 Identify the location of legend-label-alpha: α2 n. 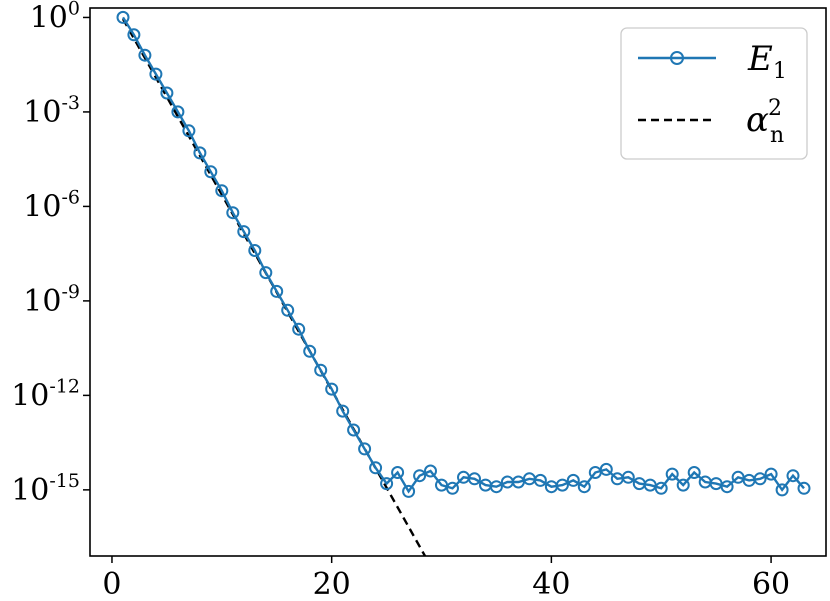
(765, 122).